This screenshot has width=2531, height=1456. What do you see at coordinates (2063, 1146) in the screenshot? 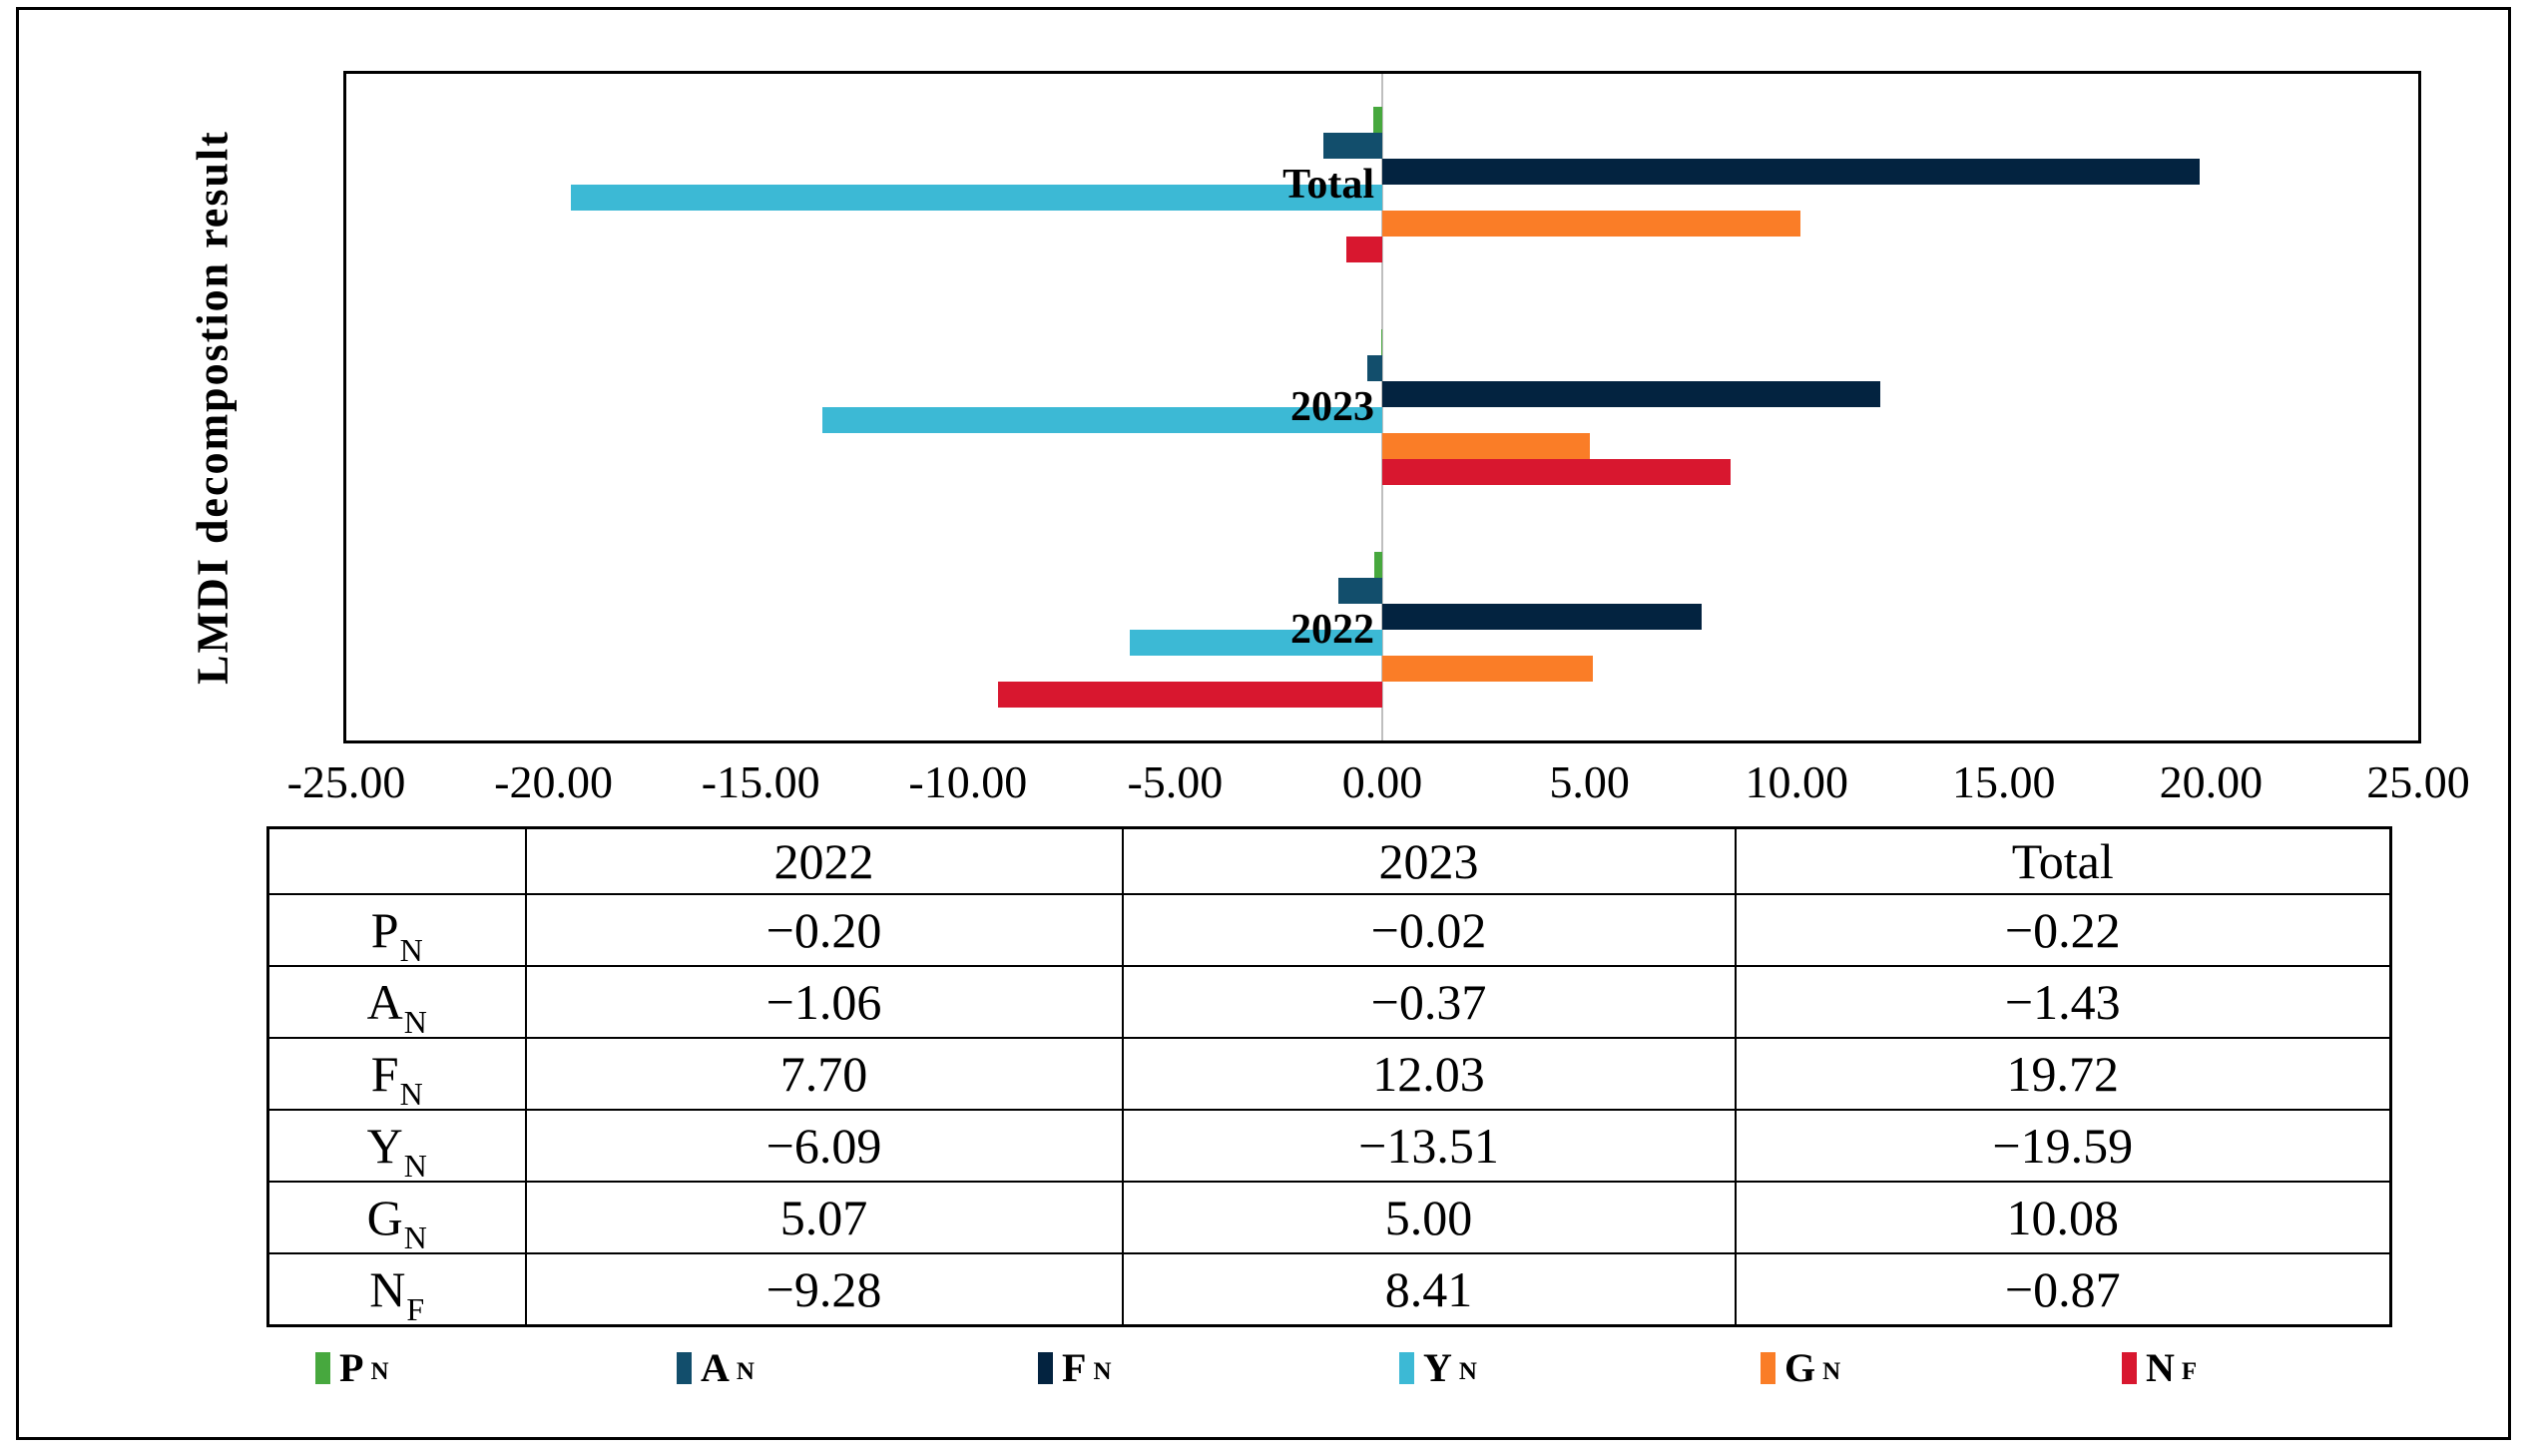
I see `table-value-cell: −19.59` at bounding box center [2063, 1146].